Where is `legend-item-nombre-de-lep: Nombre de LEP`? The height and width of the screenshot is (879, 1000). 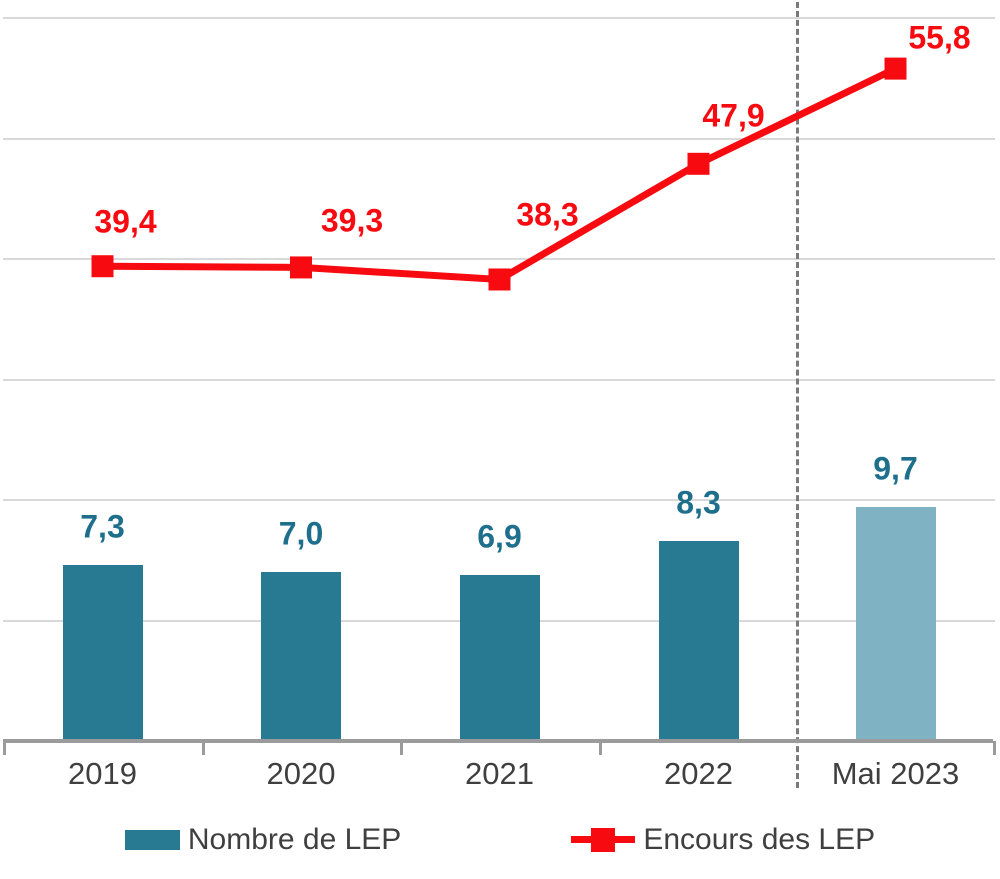 legend-item-nombre-de-lep: Nombre de LEP is located at coordinates (263, 840).